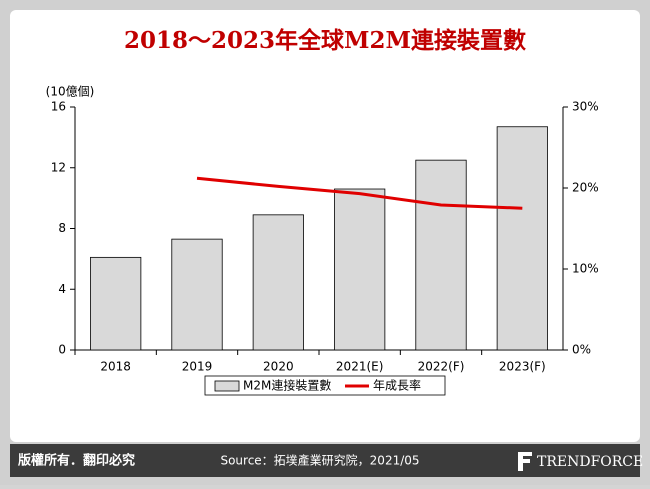 The width and height of the screenshot is (650, 489). Describe the element at coordinates (585, 107) in the screenshot. I see `y2-tick-label: 30%` at that location.